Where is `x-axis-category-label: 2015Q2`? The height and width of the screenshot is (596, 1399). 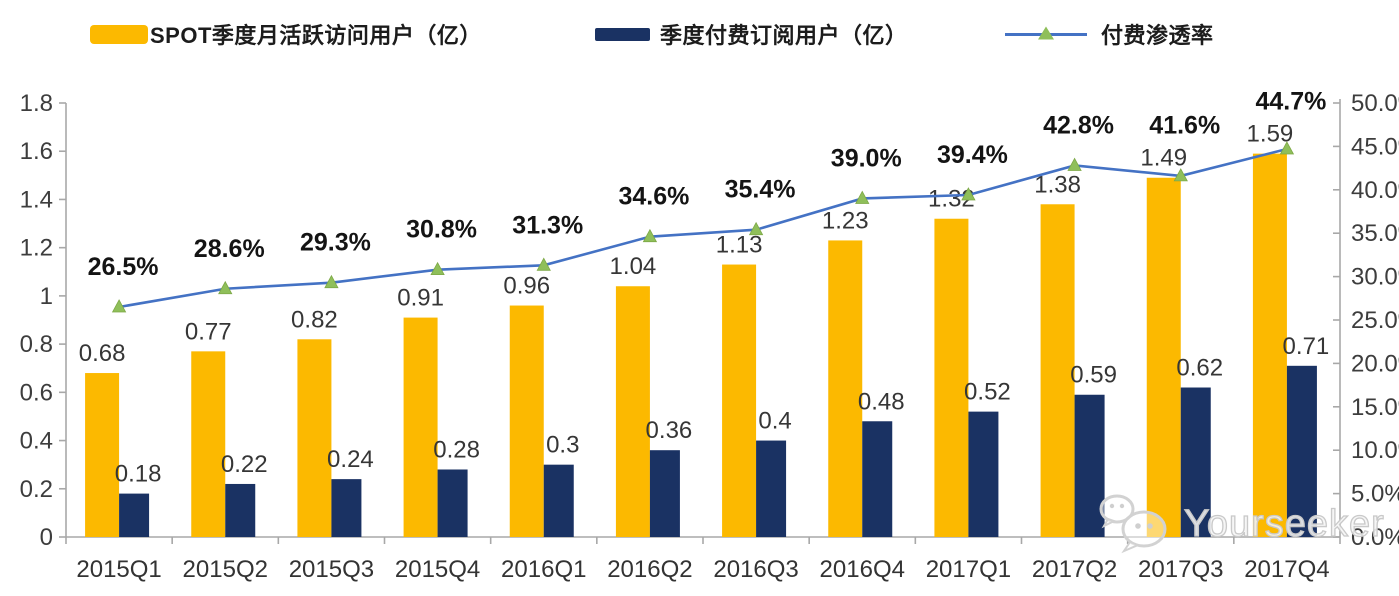 x-axis-category-label: 2015Q2 is located at coordinates (225, 569).